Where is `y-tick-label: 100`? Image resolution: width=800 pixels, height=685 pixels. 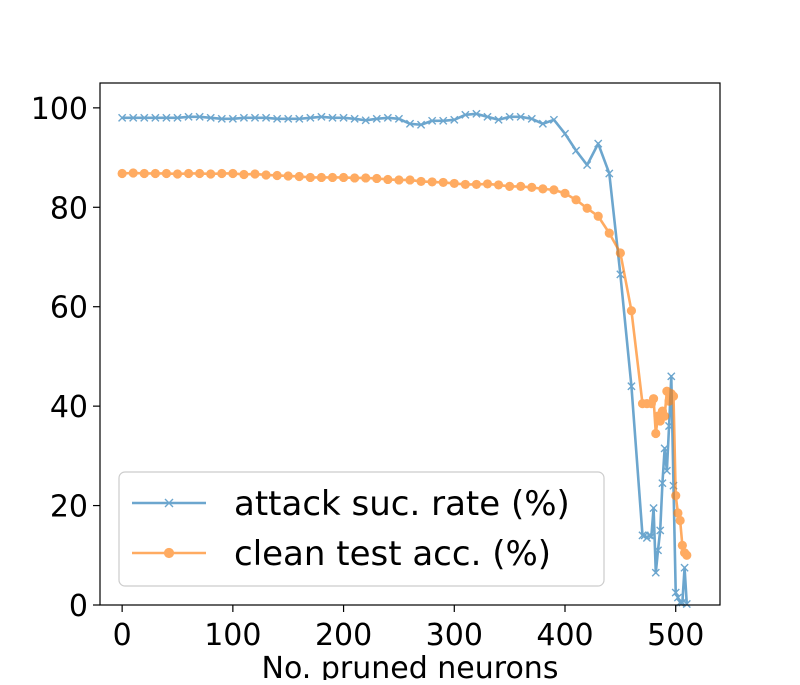 y-tick-label: 100 is located at coordinates (59, 109).